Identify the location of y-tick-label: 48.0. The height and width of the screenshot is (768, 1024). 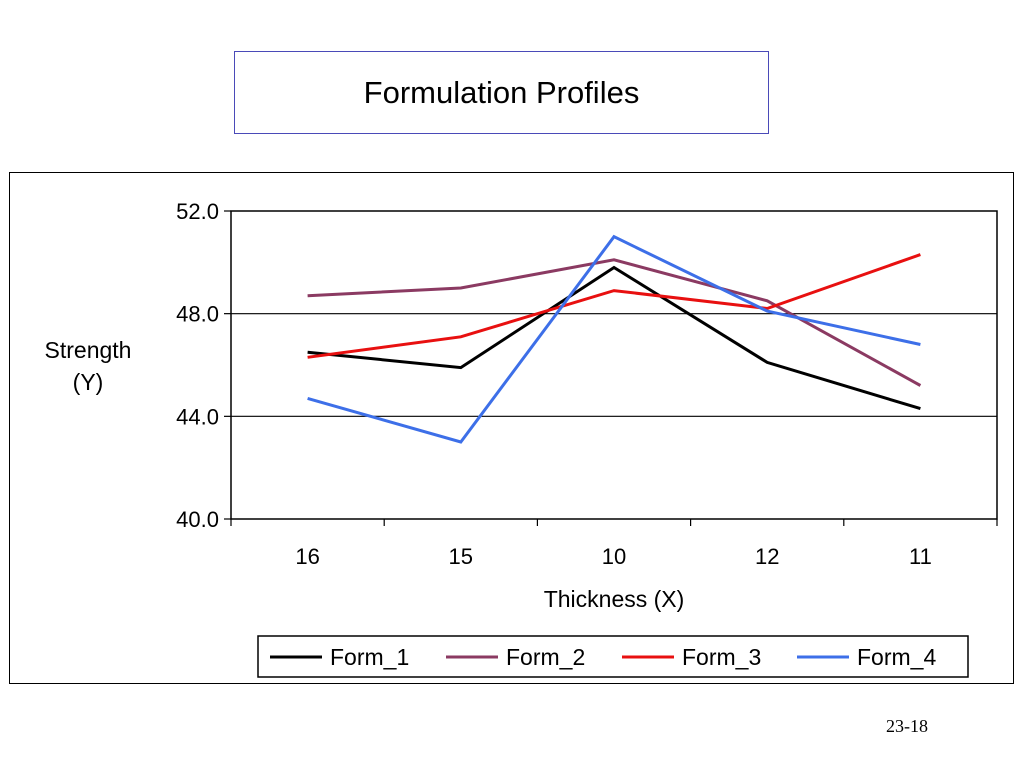
(197, 314).